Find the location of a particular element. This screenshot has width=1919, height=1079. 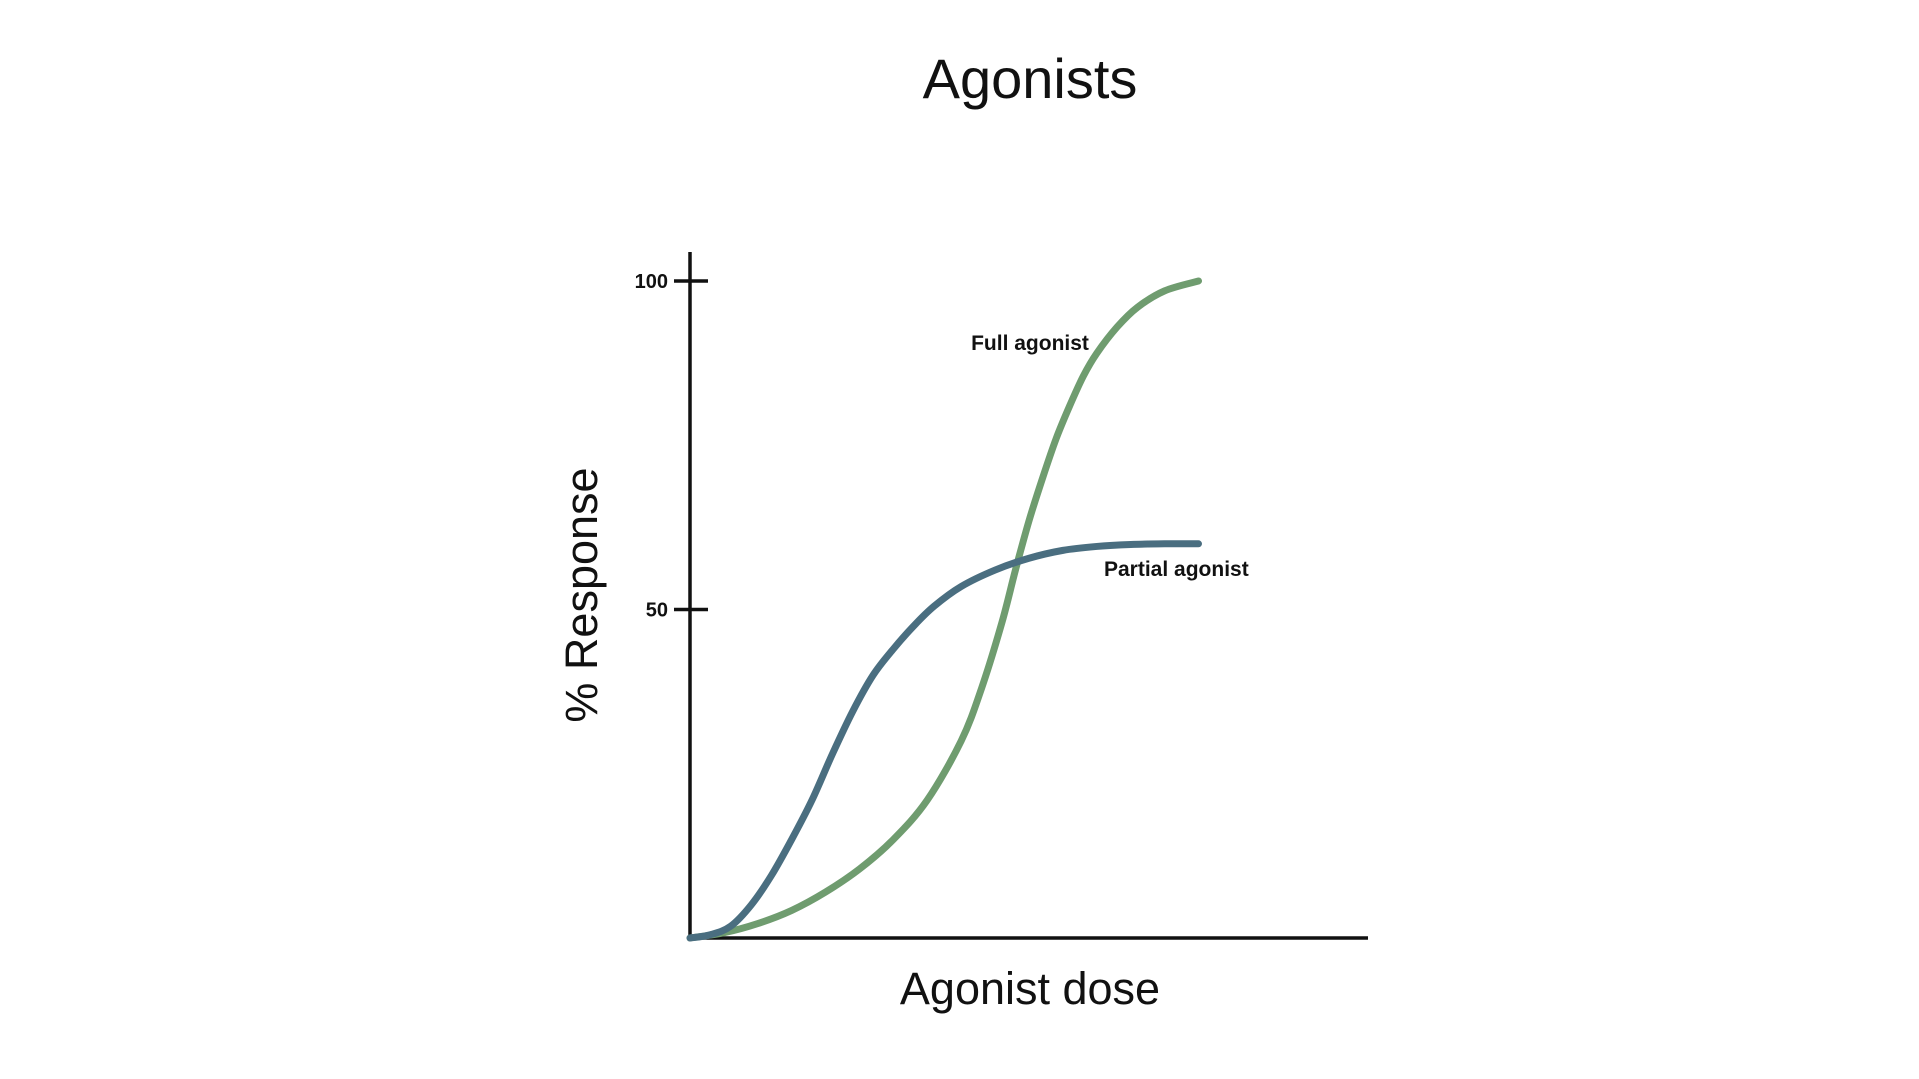

y-tick-label: 100 is located at coordinates (651, 282).